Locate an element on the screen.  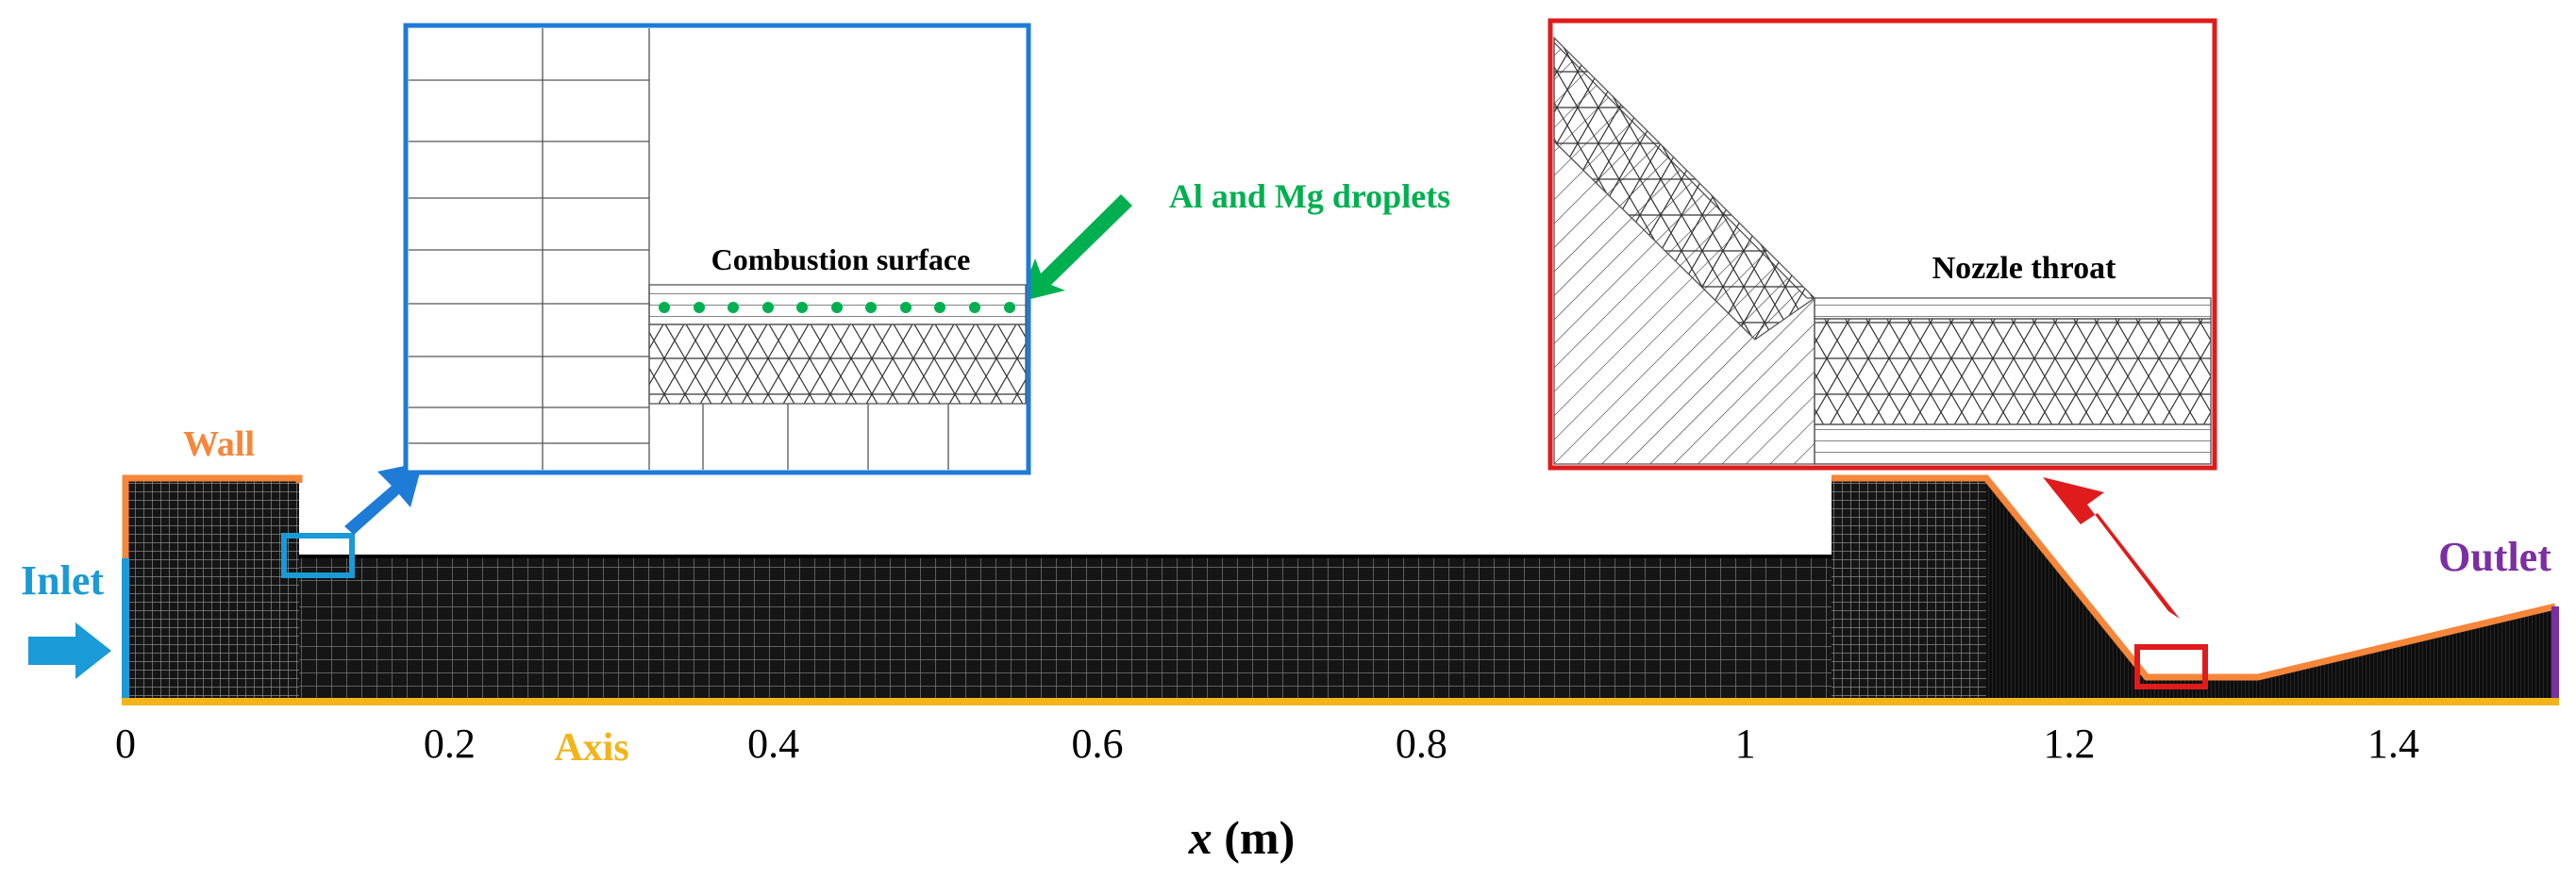
outlet-label: Outlet is located at coordinates (2494, 557).